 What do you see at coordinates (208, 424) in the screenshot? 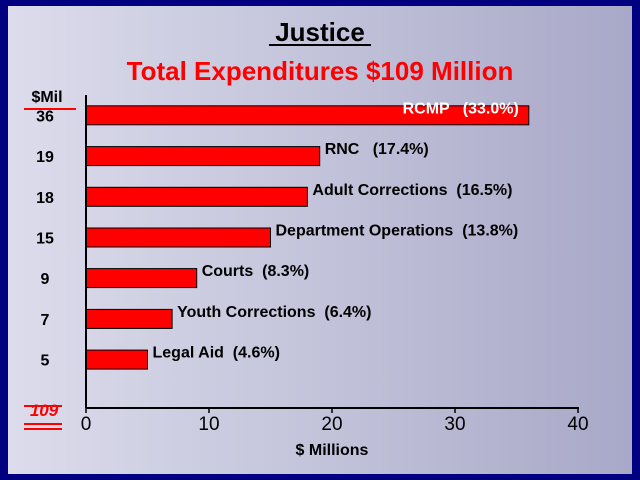
I see `x-tick-label-1: 10` at bounding box center [208, 424].